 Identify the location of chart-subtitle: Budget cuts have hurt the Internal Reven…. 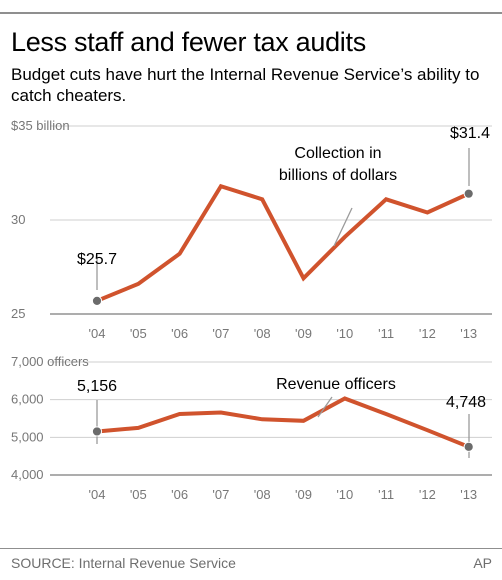
(245, 85).